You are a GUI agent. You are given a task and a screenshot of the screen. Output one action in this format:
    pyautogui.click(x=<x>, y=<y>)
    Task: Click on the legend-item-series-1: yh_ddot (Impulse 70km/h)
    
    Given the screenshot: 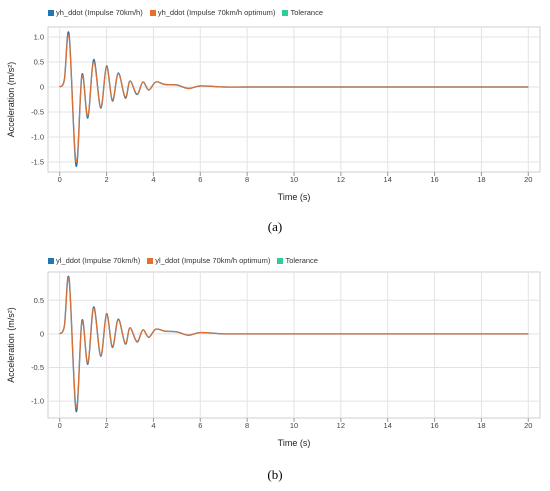 What is the action you would take?
    pyautogui.click(x=95, y=12)
    